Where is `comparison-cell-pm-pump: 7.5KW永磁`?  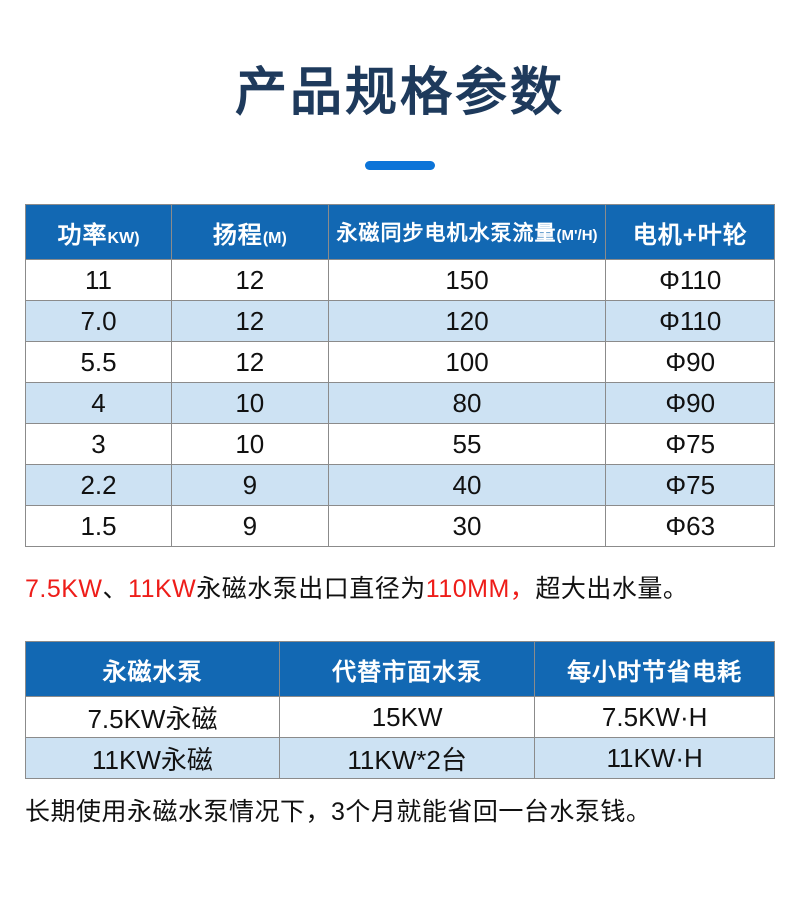 comparison-cell-pm-pump: 7.5KW永磁 is located at coordinates (152, 717).